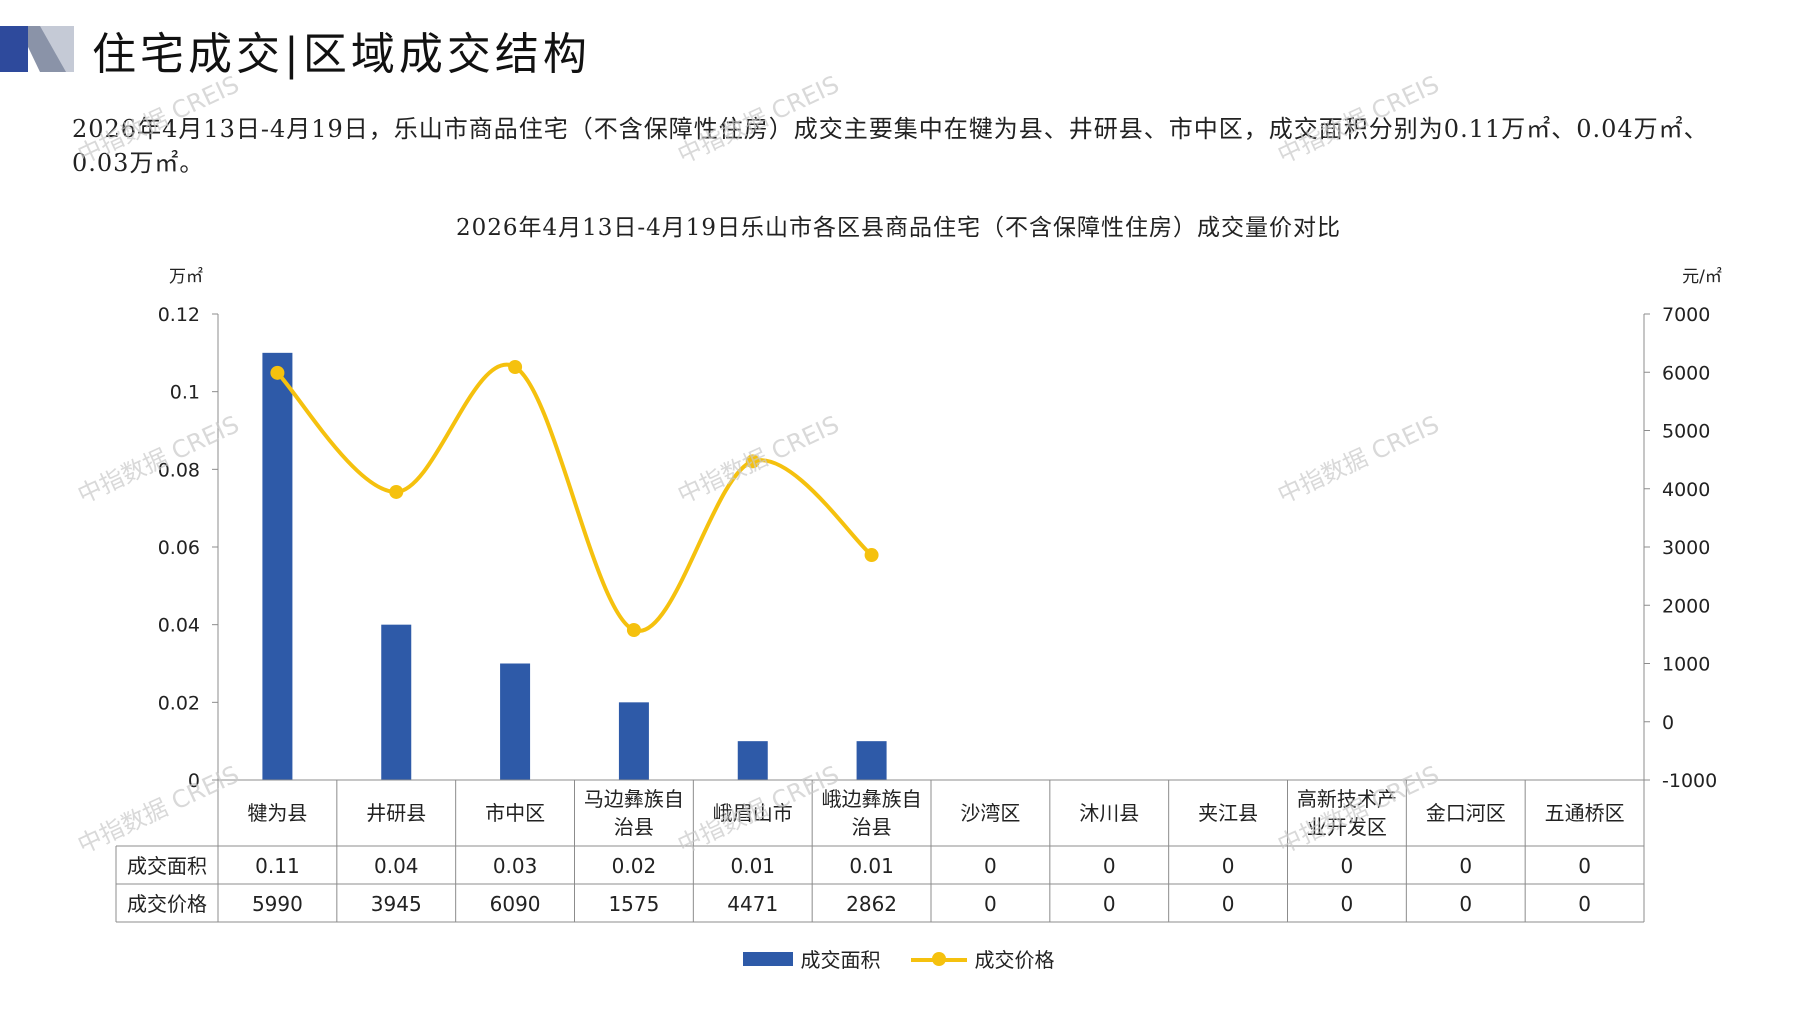 The image size is (1797, 1010). I want to click on category-label: 金口河区, so click(1466, 813).